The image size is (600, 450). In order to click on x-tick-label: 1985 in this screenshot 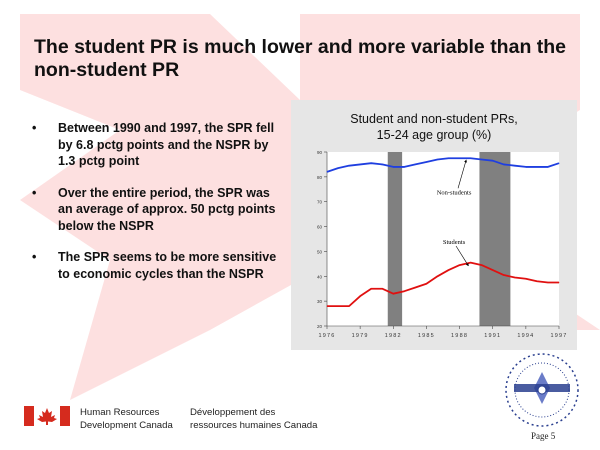, I will do `click(426, 336)`.